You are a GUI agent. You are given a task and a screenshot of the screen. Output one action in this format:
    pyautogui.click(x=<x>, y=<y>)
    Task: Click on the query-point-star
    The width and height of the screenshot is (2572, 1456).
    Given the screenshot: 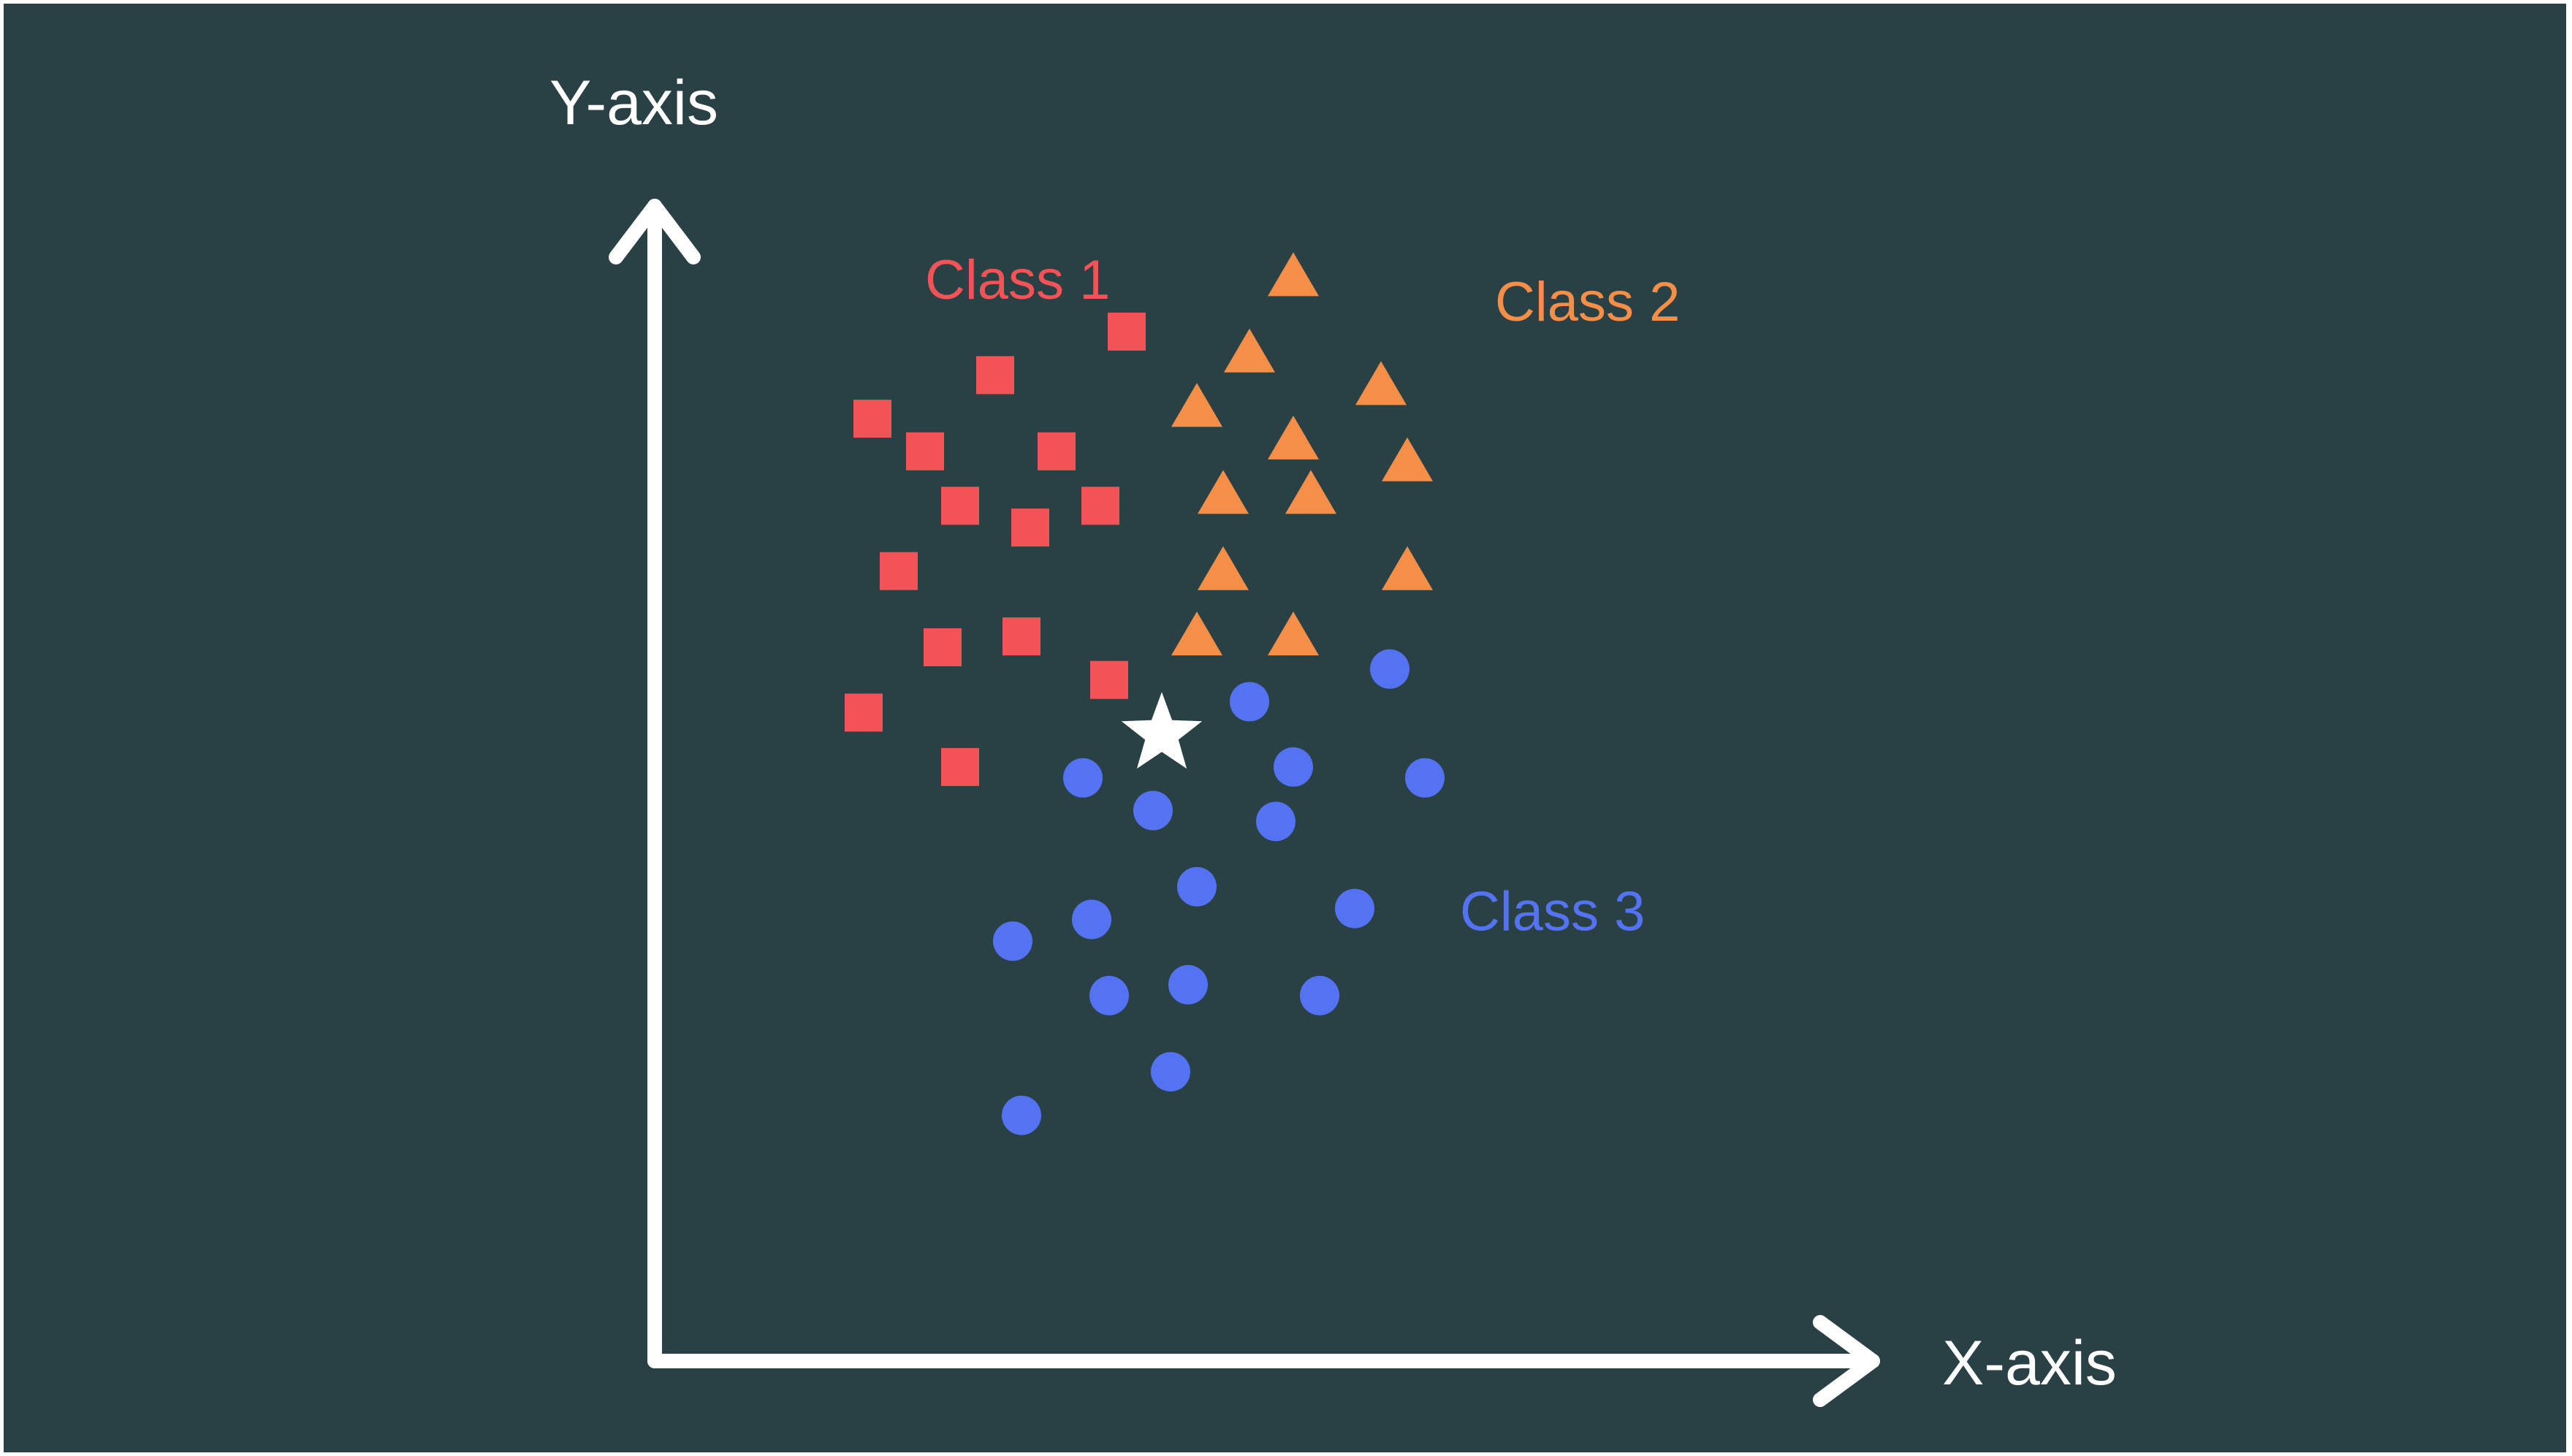 What is the action you would take?
    pyautogui.click(x=1162, y=730)
    